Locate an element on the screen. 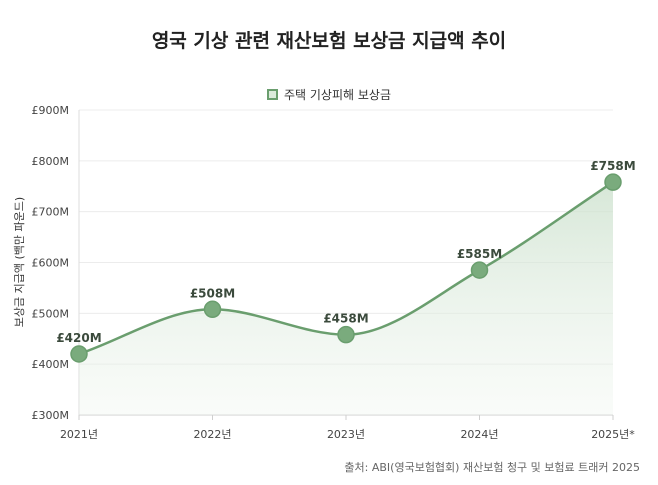 This screenshot has height=485, width=658. y-tick-label: £600M is located at coordinates (51, 263).